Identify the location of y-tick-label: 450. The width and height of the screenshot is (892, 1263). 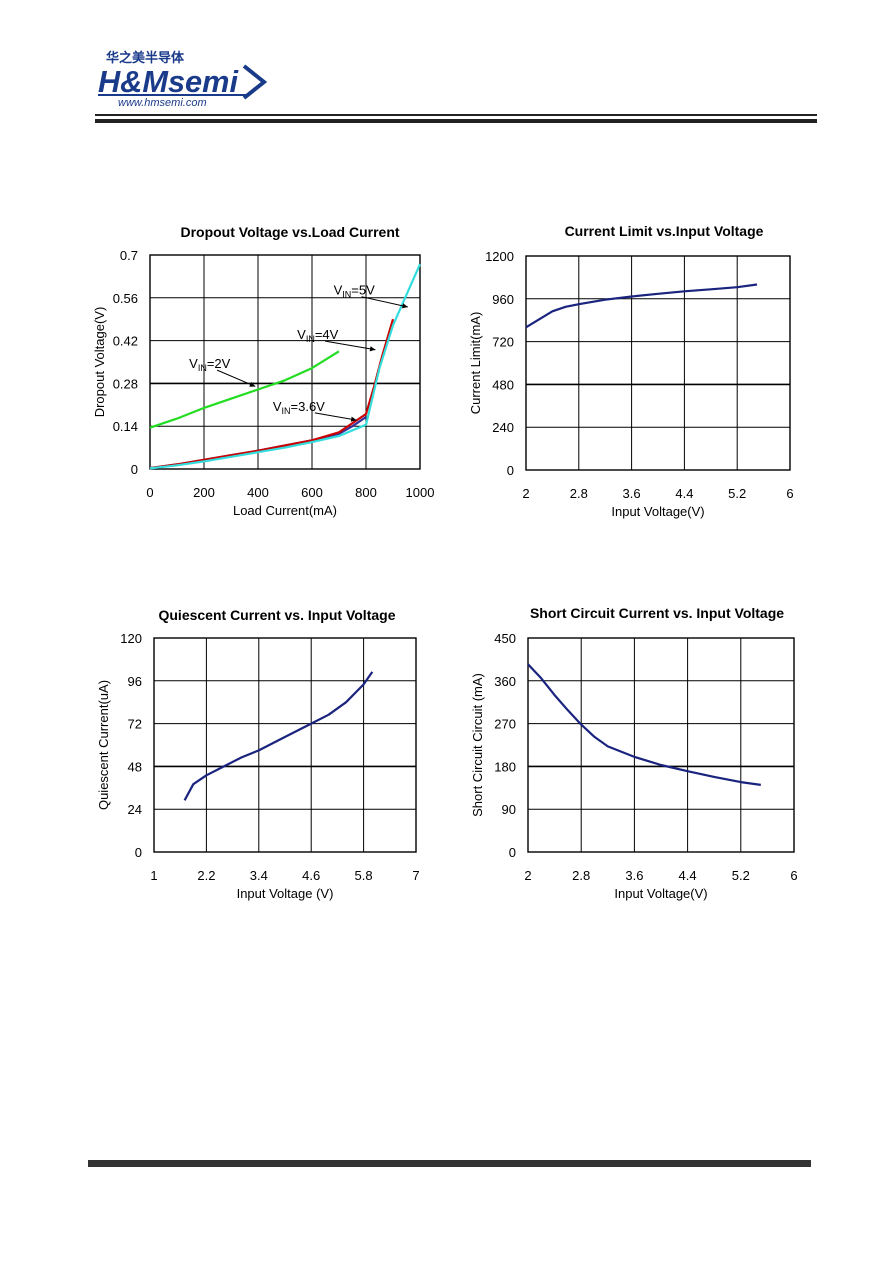
(505, 638).